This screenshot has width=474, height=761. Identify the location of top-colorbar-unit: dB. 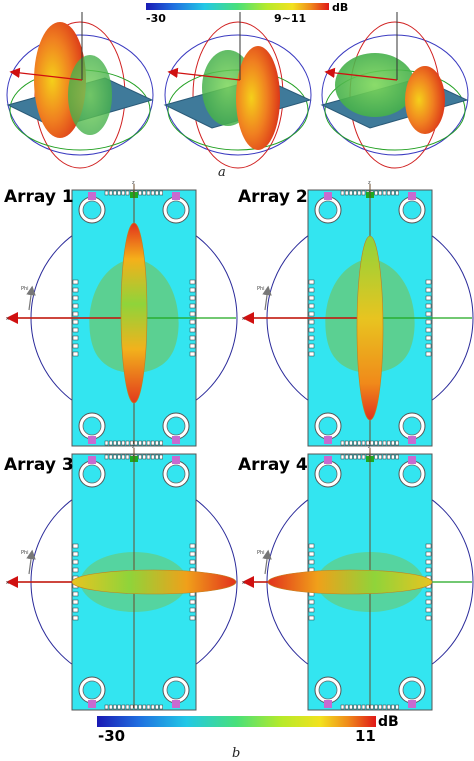
(340, 7).